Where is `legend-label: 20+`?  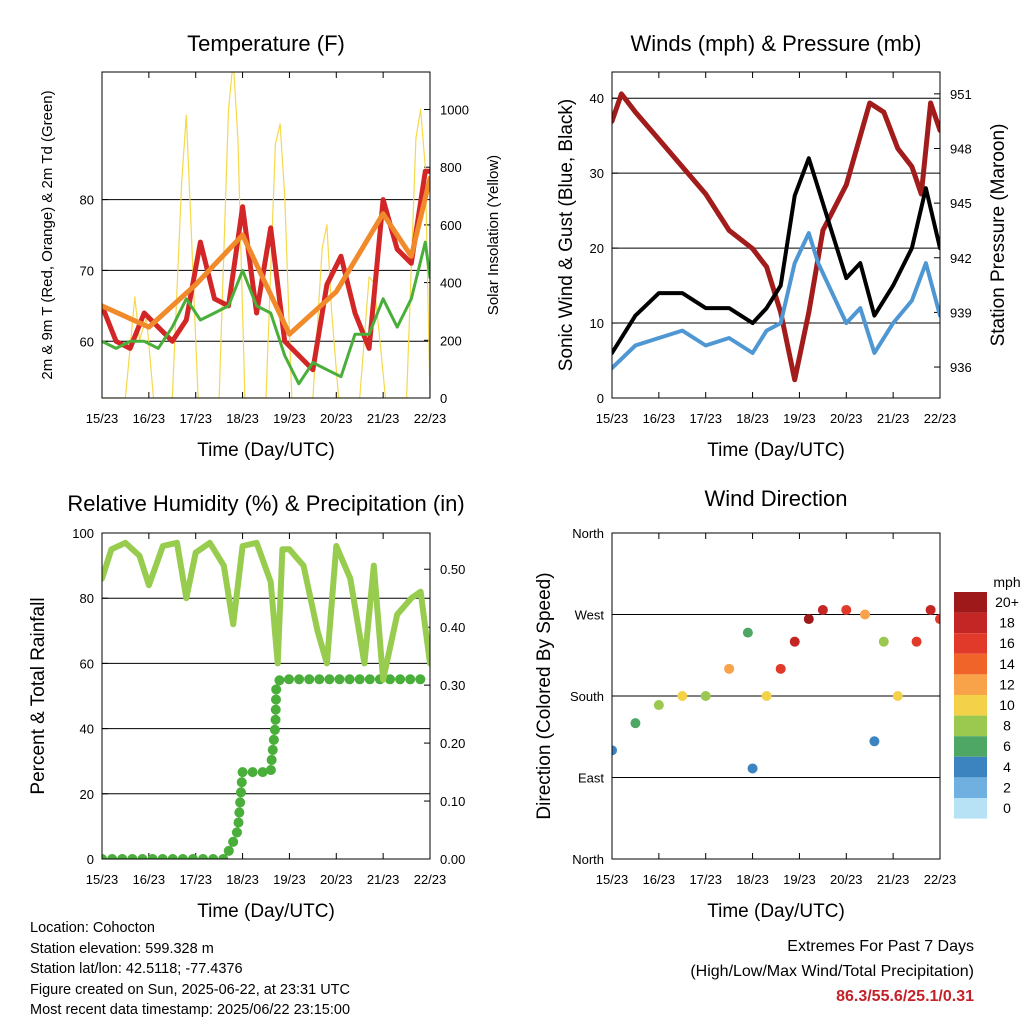 legend-label: 20+ is located at coordinates (1007, 602).